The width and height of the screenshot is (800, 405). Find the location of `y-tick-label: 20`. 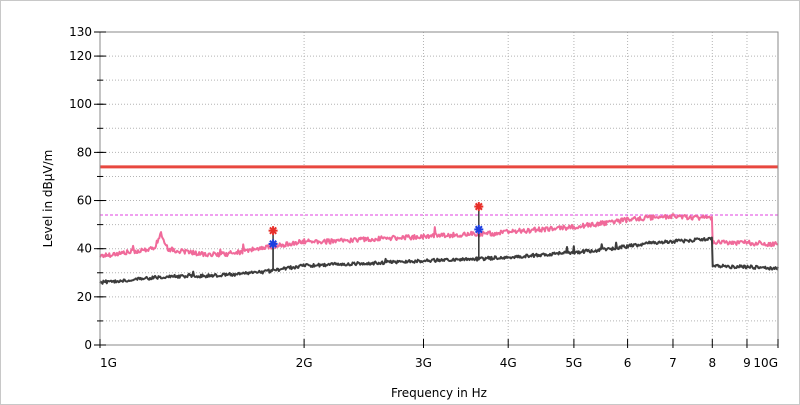

y-tick-label: 20 is located at coordinates (84, 297).